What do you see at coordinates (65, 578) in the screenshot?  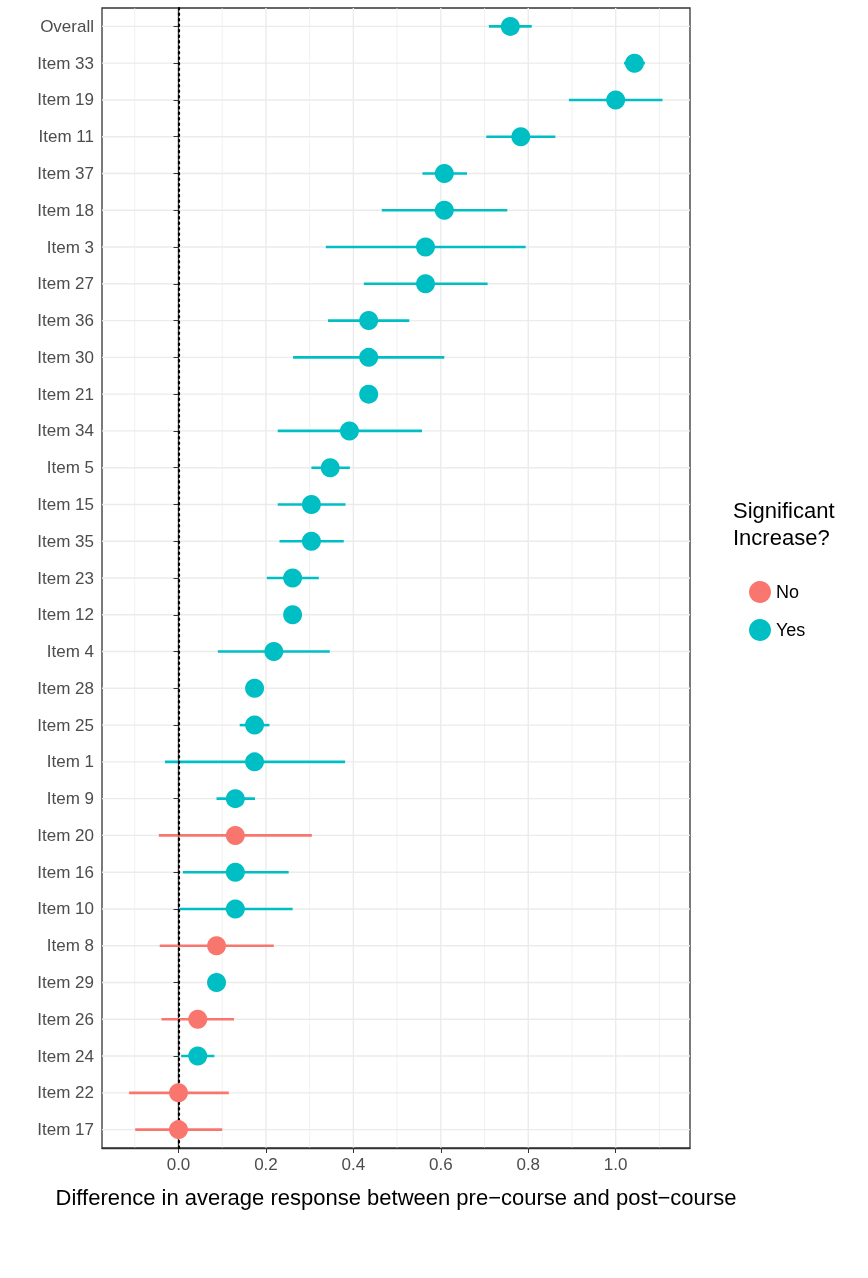 I see `y-tick-label: Item 23` at bounding box center [65, 578].